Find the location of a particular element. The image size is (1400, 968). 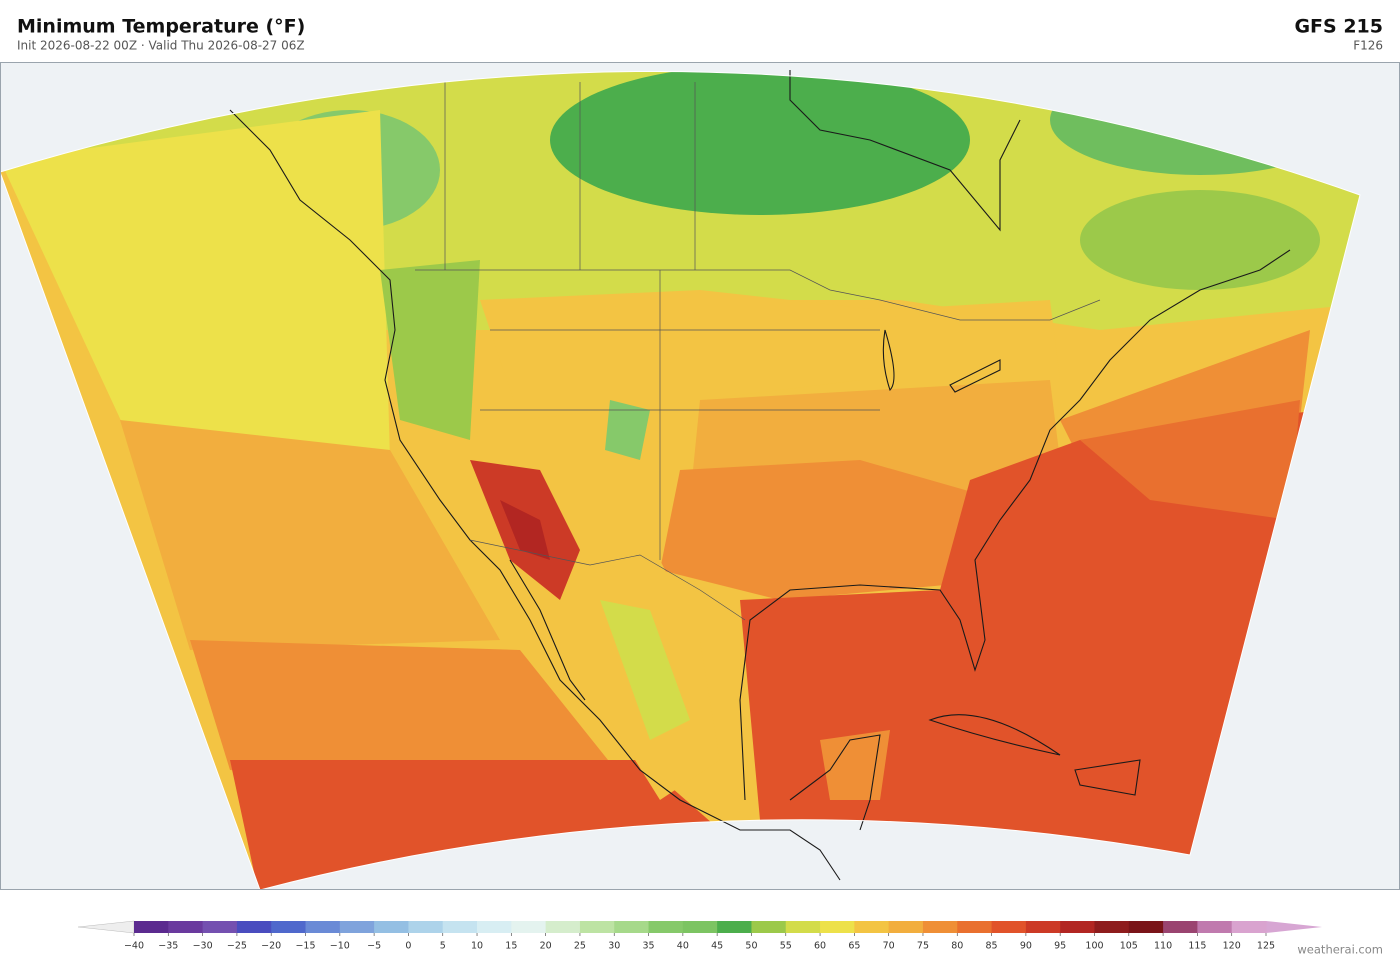

colorbar-tick-label: −35 is located at coordinates (168, 946).